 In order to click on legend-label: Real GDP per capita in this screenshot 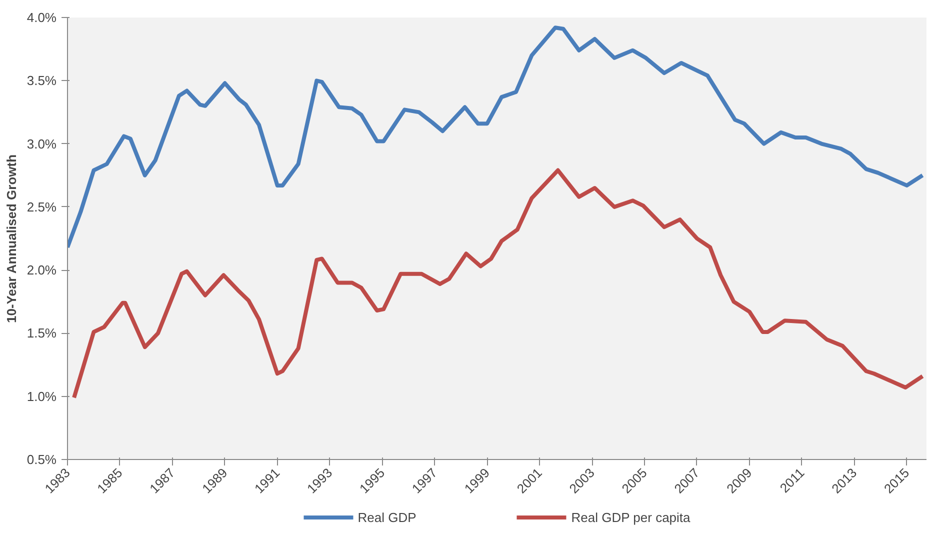, I will do `click(630, 517)`.